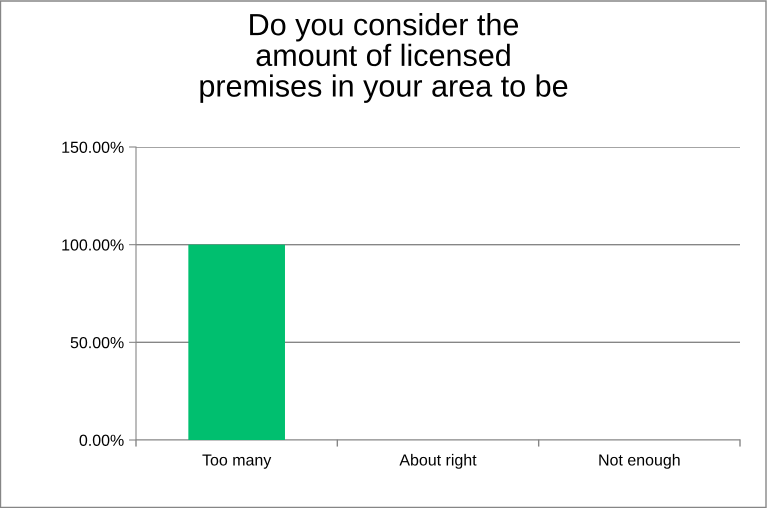  Describe the element at coordinates (102, 440) in the screenshot. I see `y-tick-label: 0.00%` at that location.